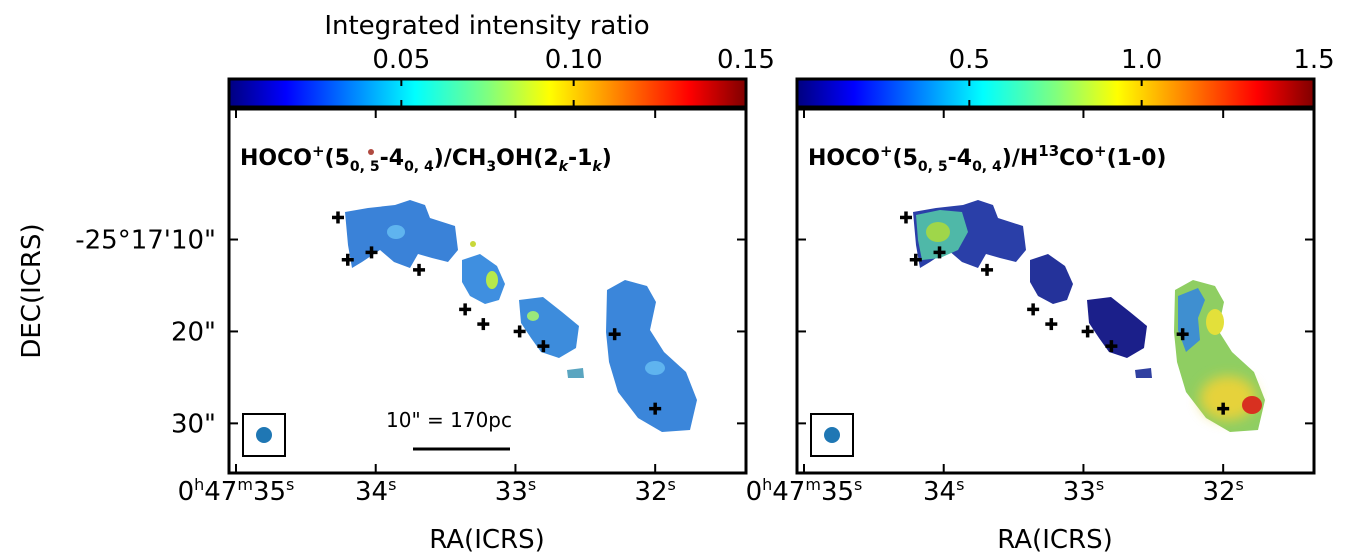 Image resolution: width=1363 pixels, height=556 pixels. What do you see at coordinates (401, 60) in the screenshot?
I see `colorbar-tick-label: 0.05` at bounding box center [401, 60].